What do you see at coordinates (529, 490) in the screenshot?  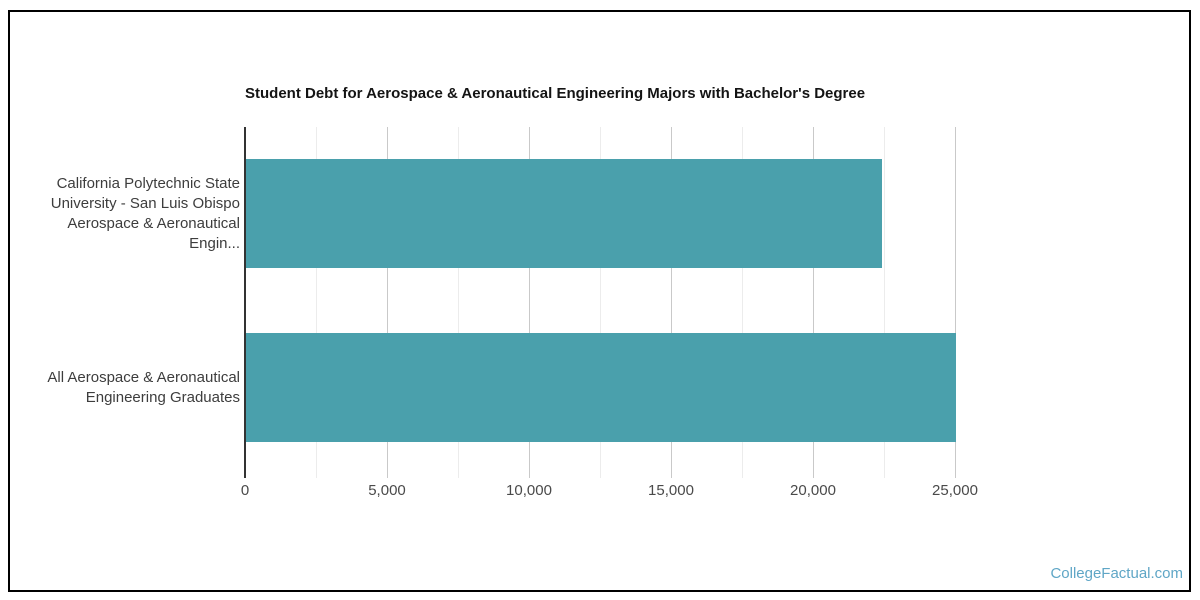 I see `x-tick-label-2: 10,000` at bounding box center [529, 490].